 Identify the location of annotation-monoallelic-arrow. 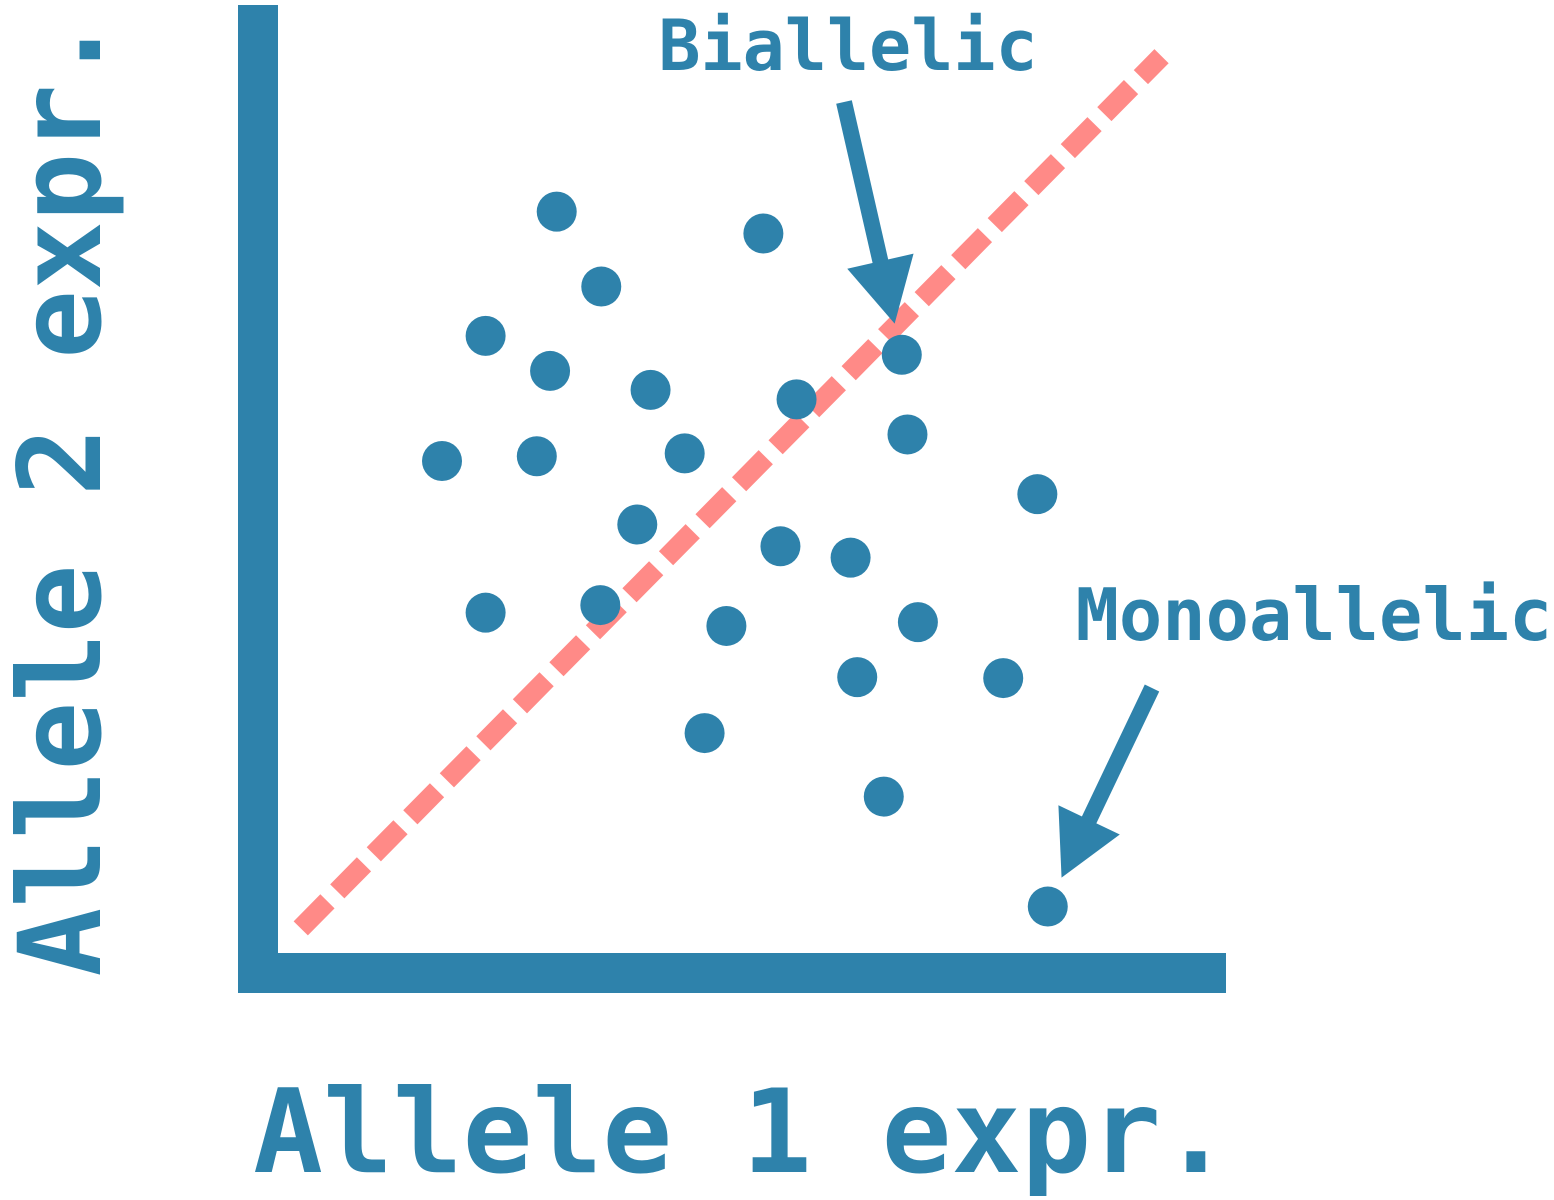
(1109, 781).